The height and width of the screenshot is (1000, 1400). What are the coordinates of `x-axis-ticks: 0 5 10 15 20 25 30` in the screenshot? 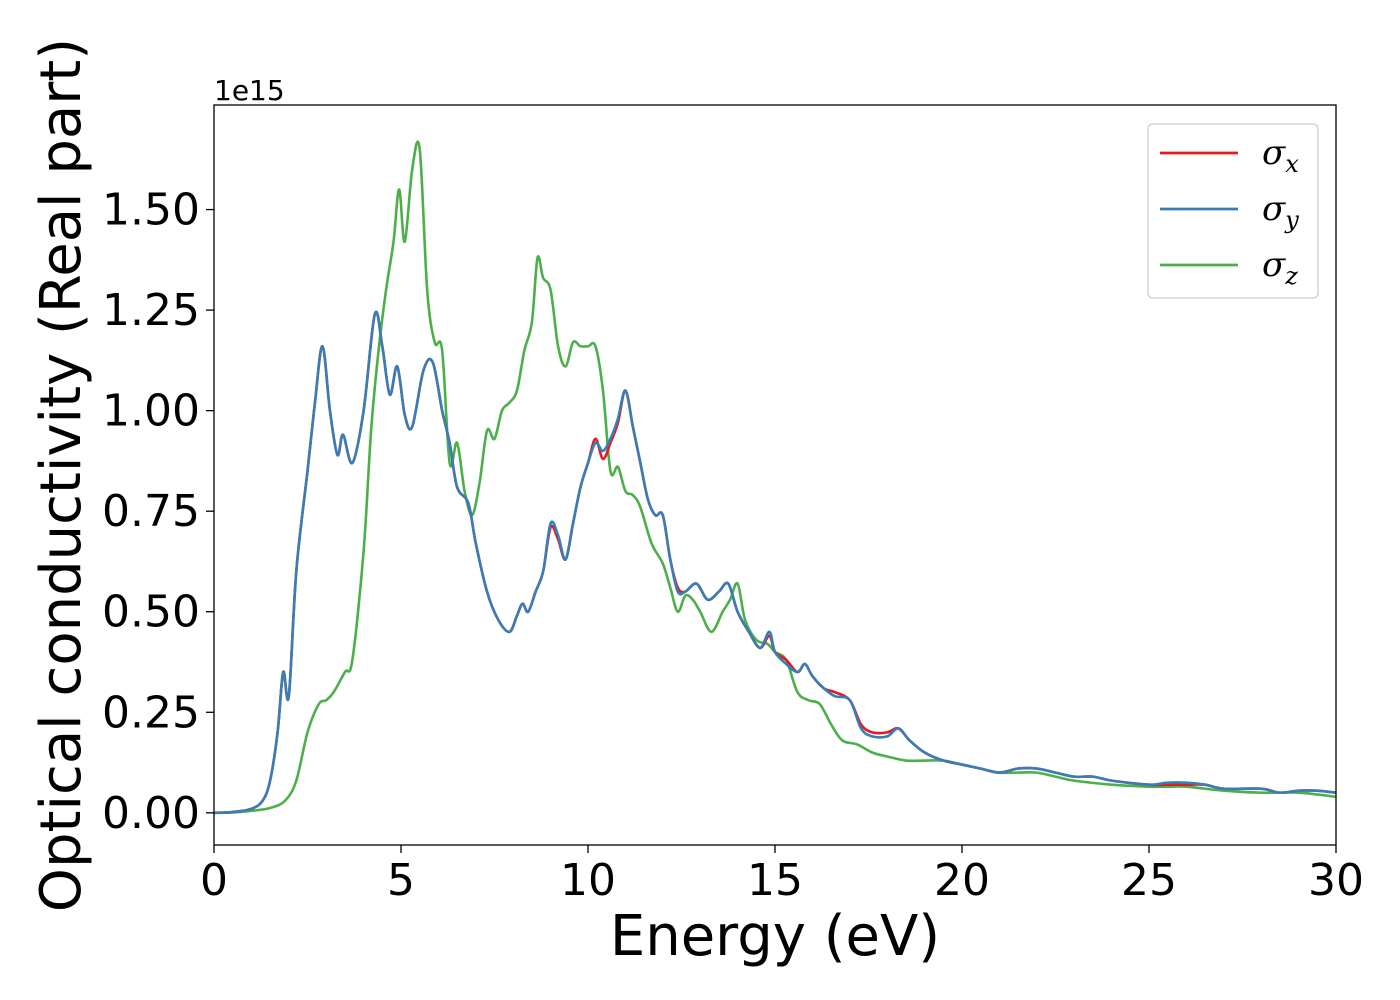 It's located at (782, 875).